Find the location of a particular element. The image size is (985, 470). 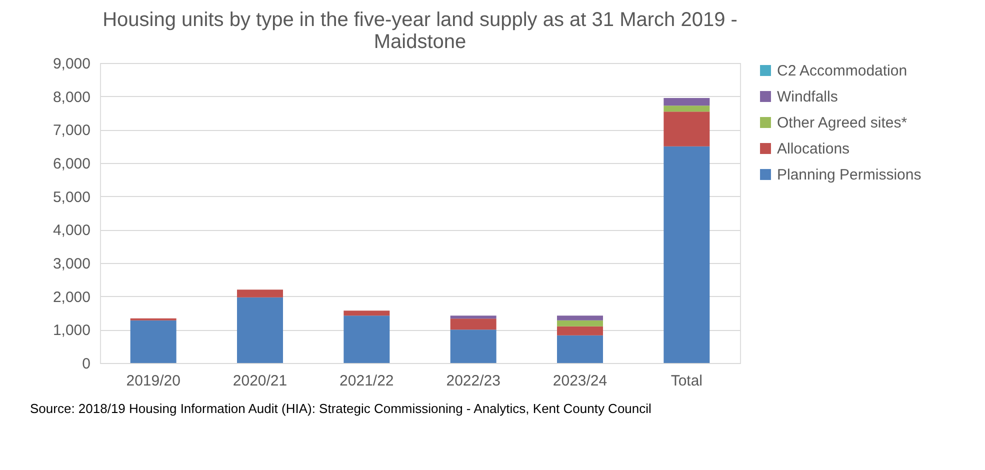

x-tick-label: 2020/21 is located at coordinates (260, 381).